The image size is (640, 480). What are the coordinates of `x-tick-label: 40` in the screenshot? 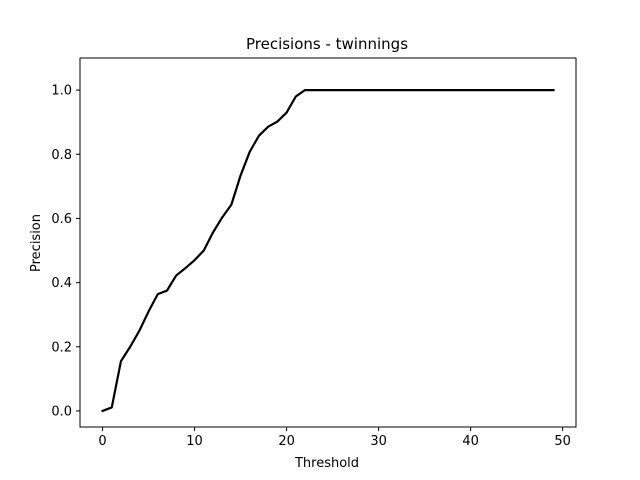 It's located at (470, 441).